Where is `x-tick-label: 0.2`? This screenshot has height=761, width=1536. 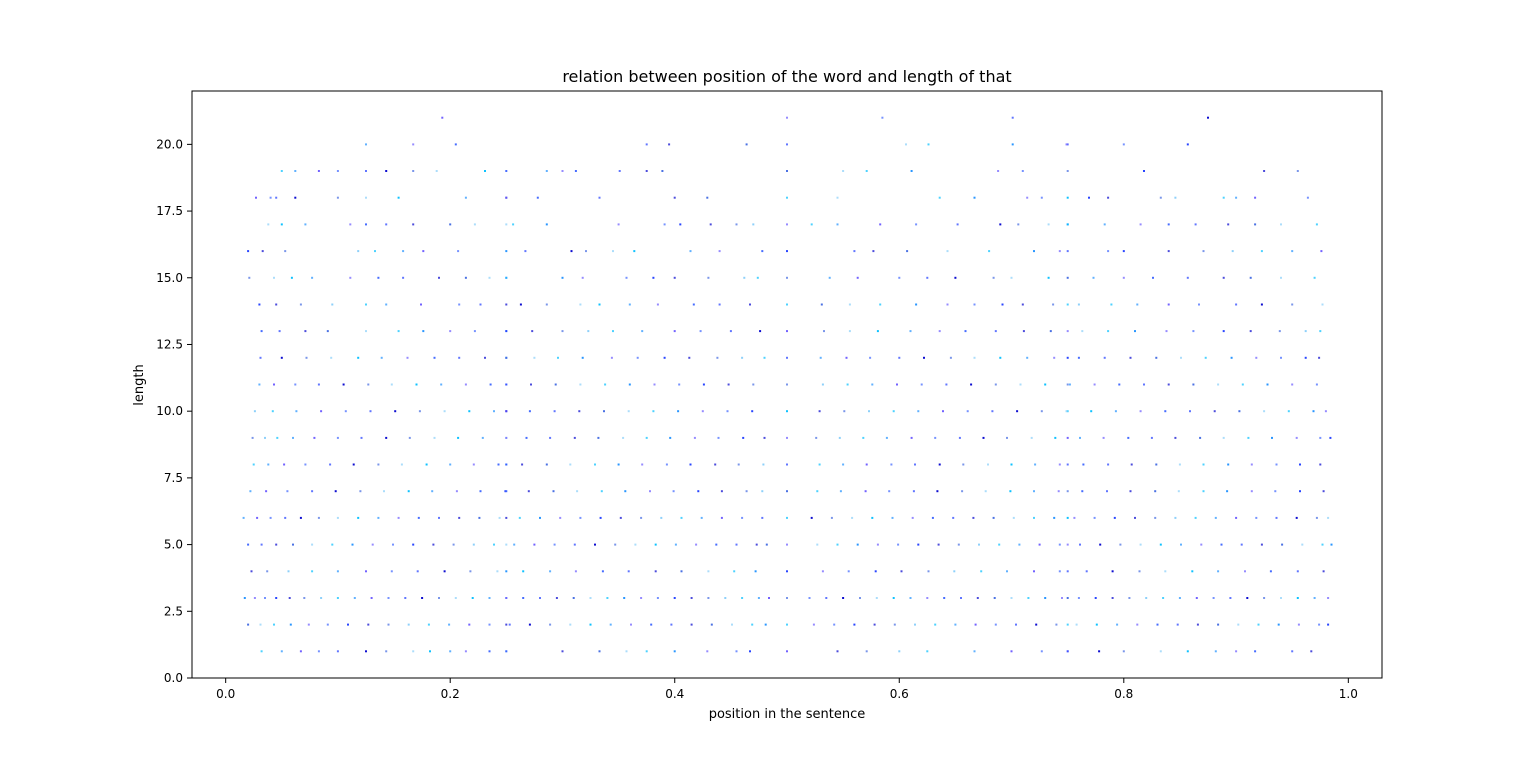
x-tick-label: 0.2 is located at coordinates (450, 694).